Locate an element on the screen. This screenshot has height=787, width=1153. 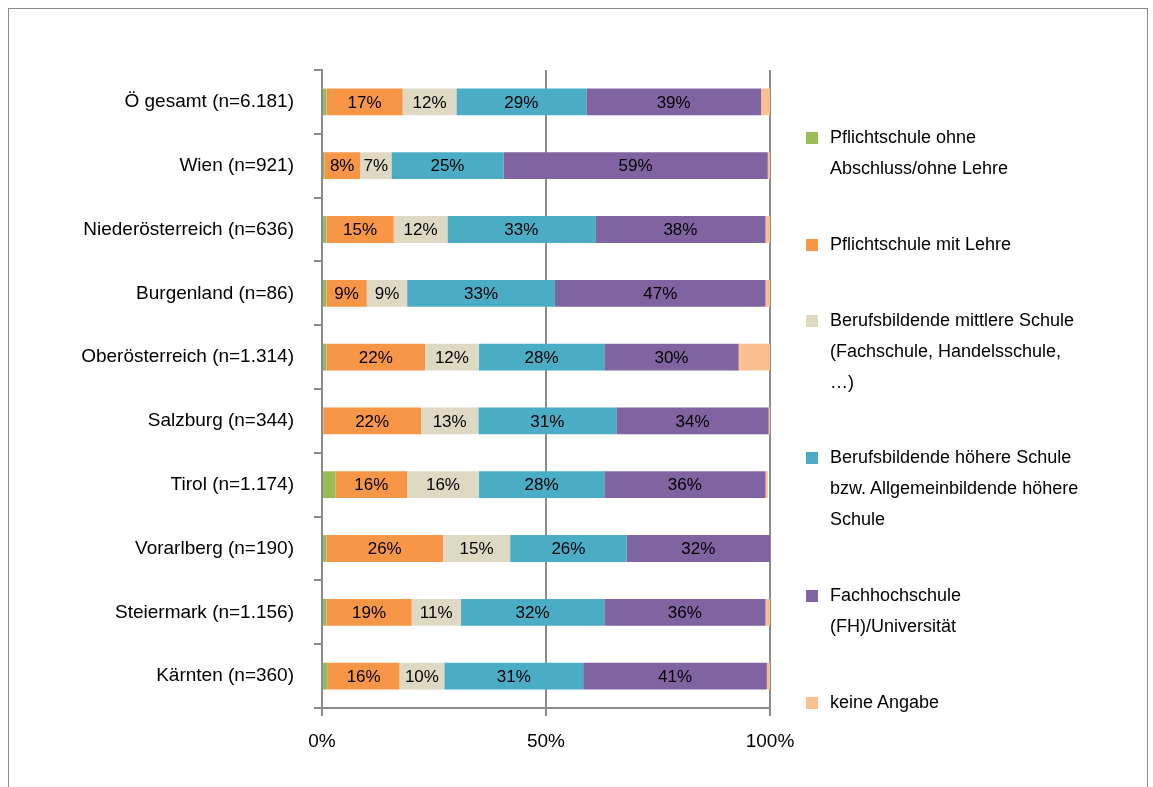
data-label: 47% is located at coordinates (660, 293).